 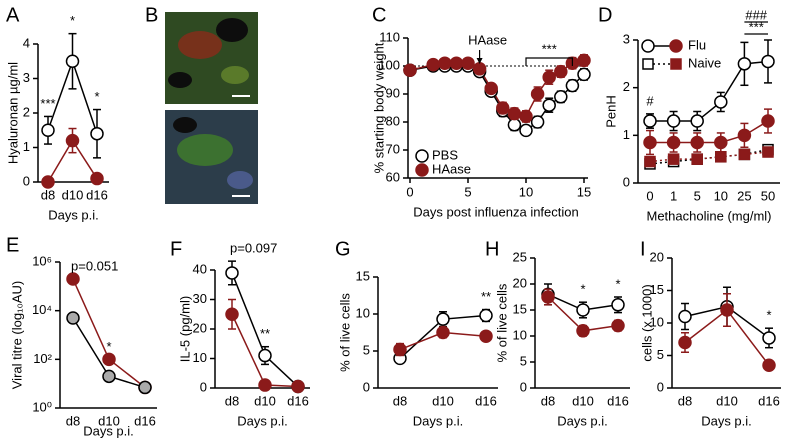 I want to click on y-tick-label: 1, so click(x=626, y=134).